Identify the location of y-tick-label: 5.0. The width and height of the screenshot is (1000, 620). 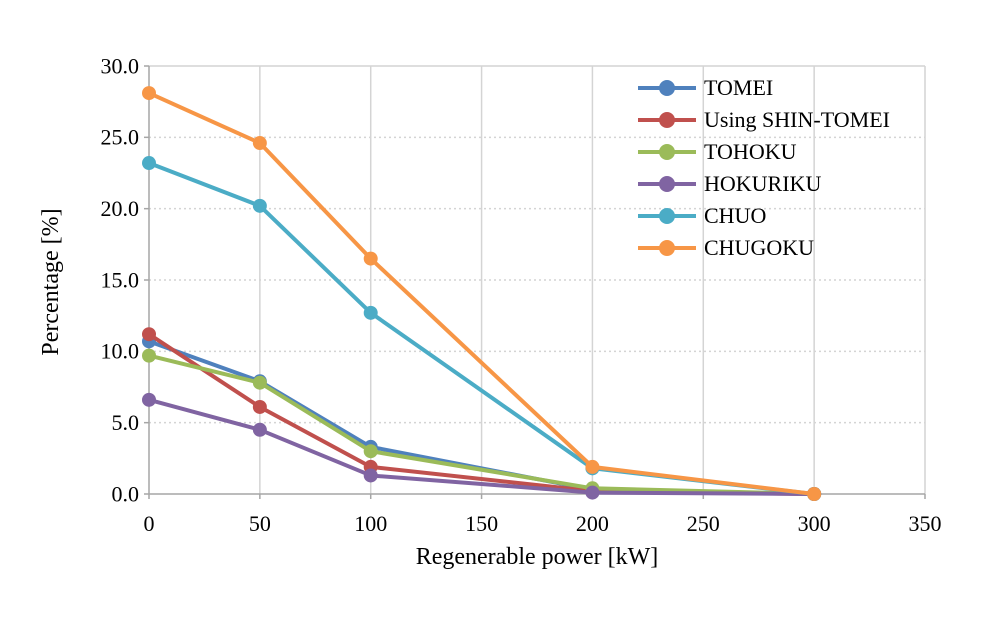
(126, 422).